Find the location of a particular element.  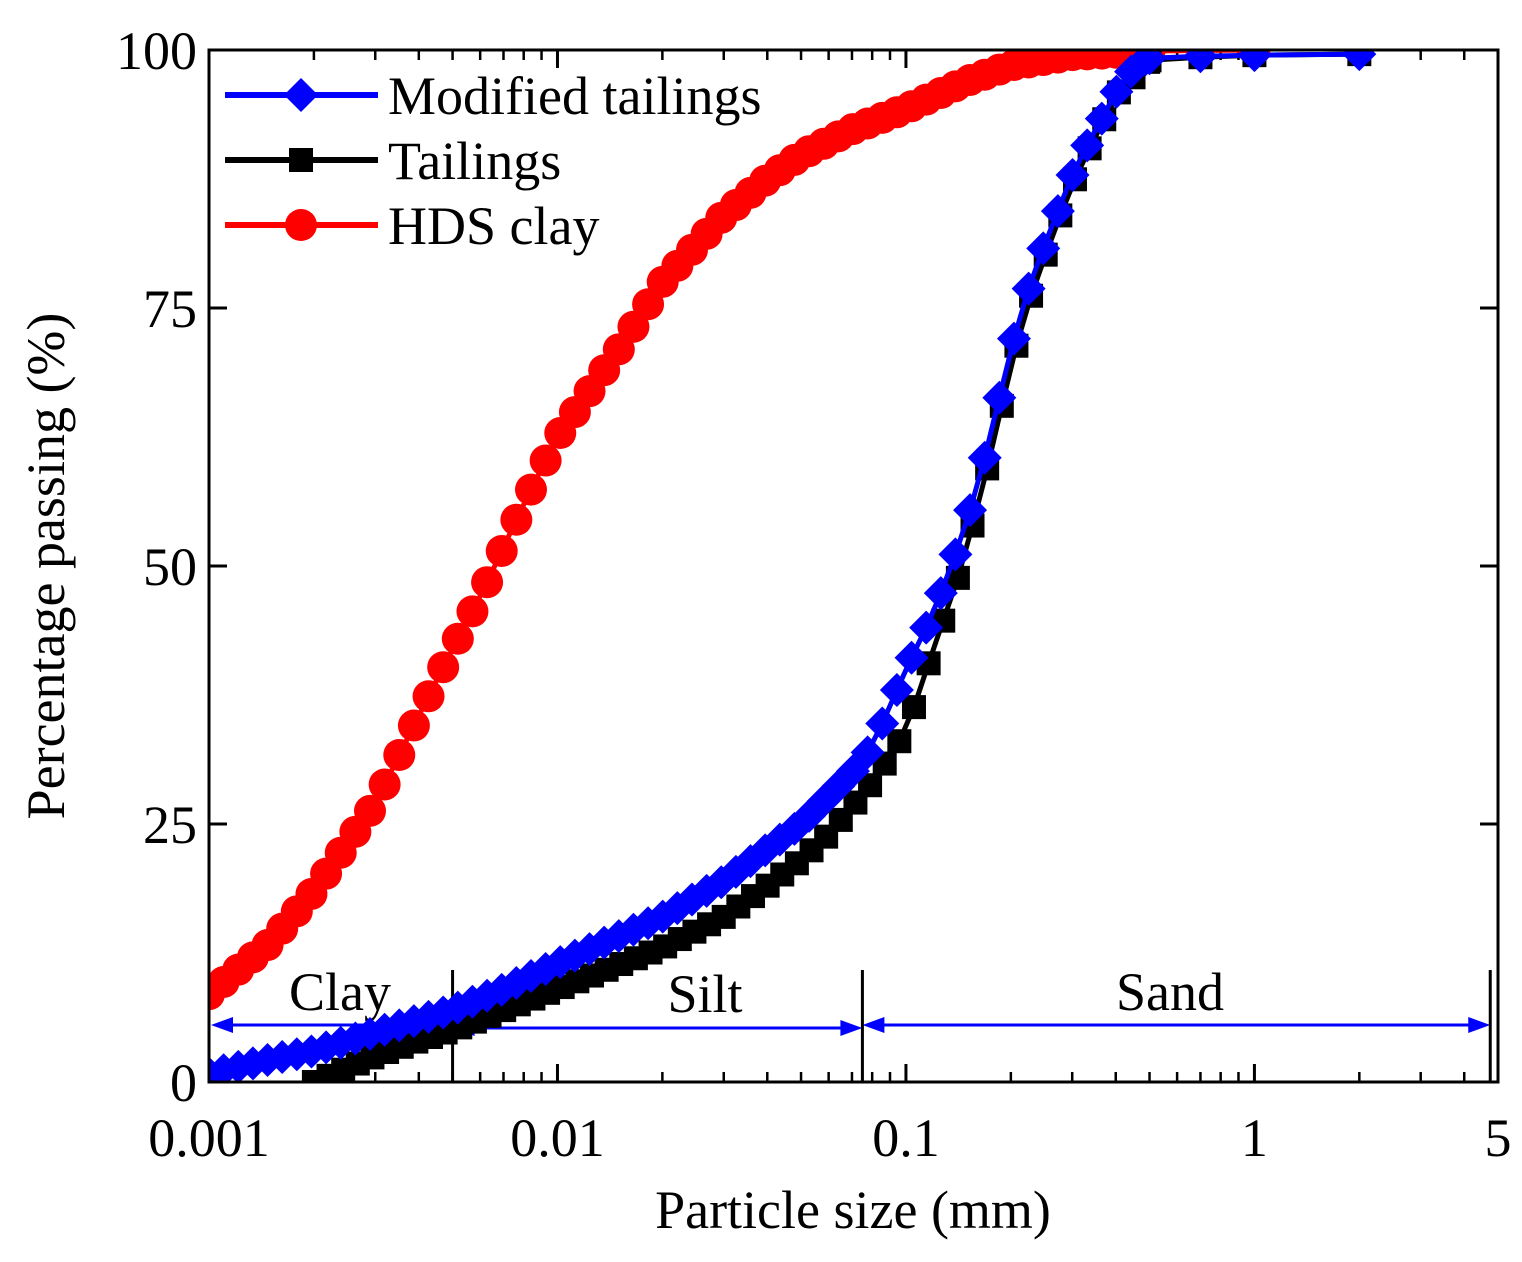

zone-label: Silt is located at coordinates (704, 994).